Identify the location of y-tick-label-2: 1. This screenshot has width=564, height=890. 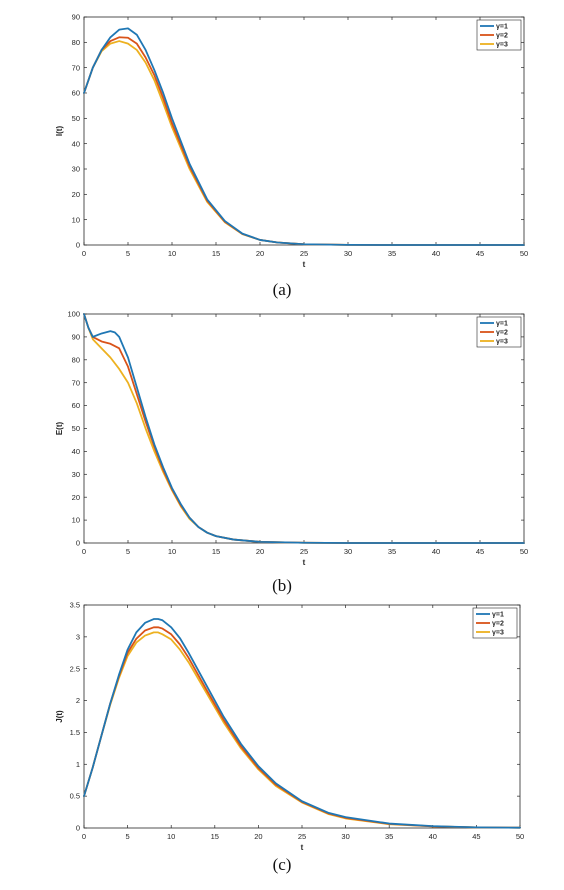
(78, 764).